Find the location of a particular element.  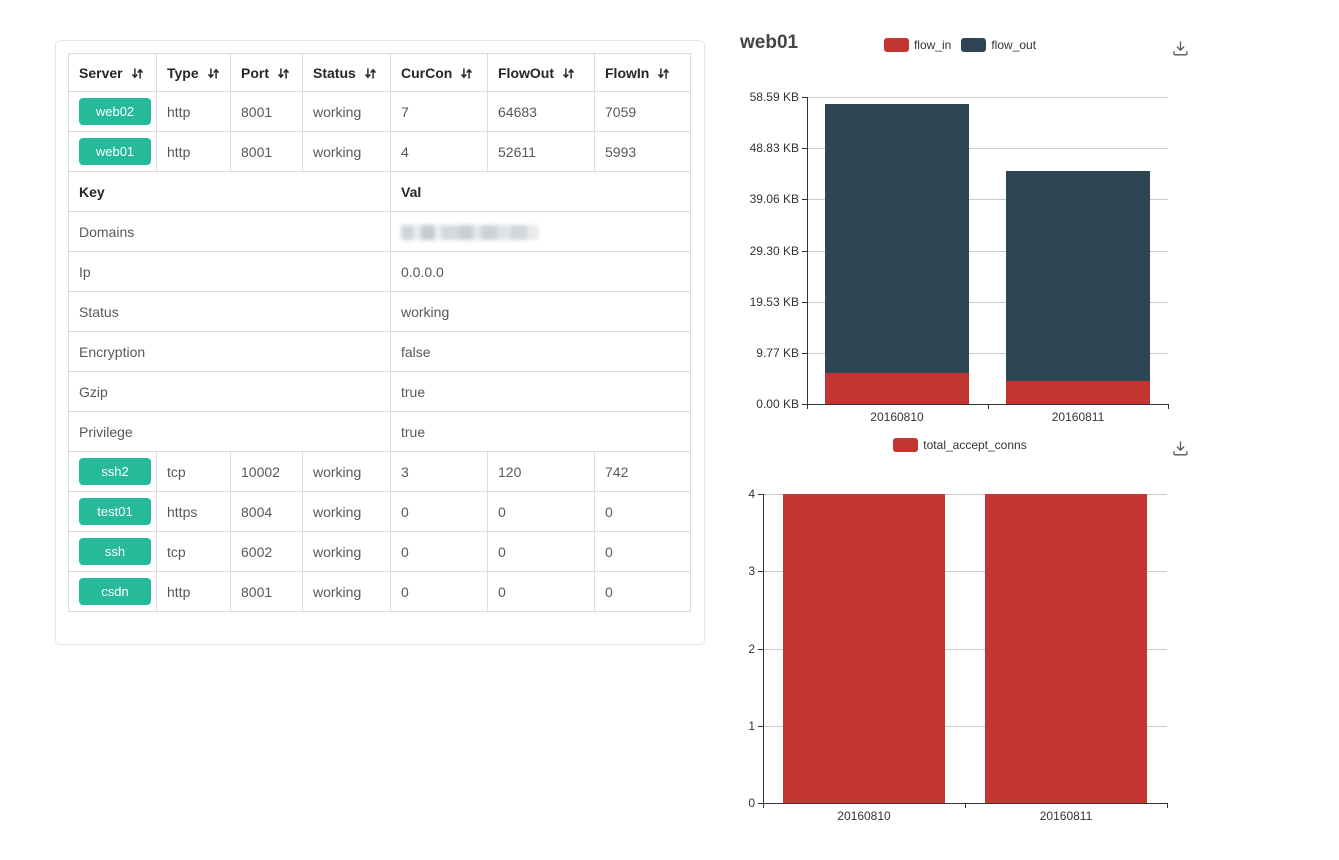

legend-marker-flow_in is located at coordinates (896, 45).